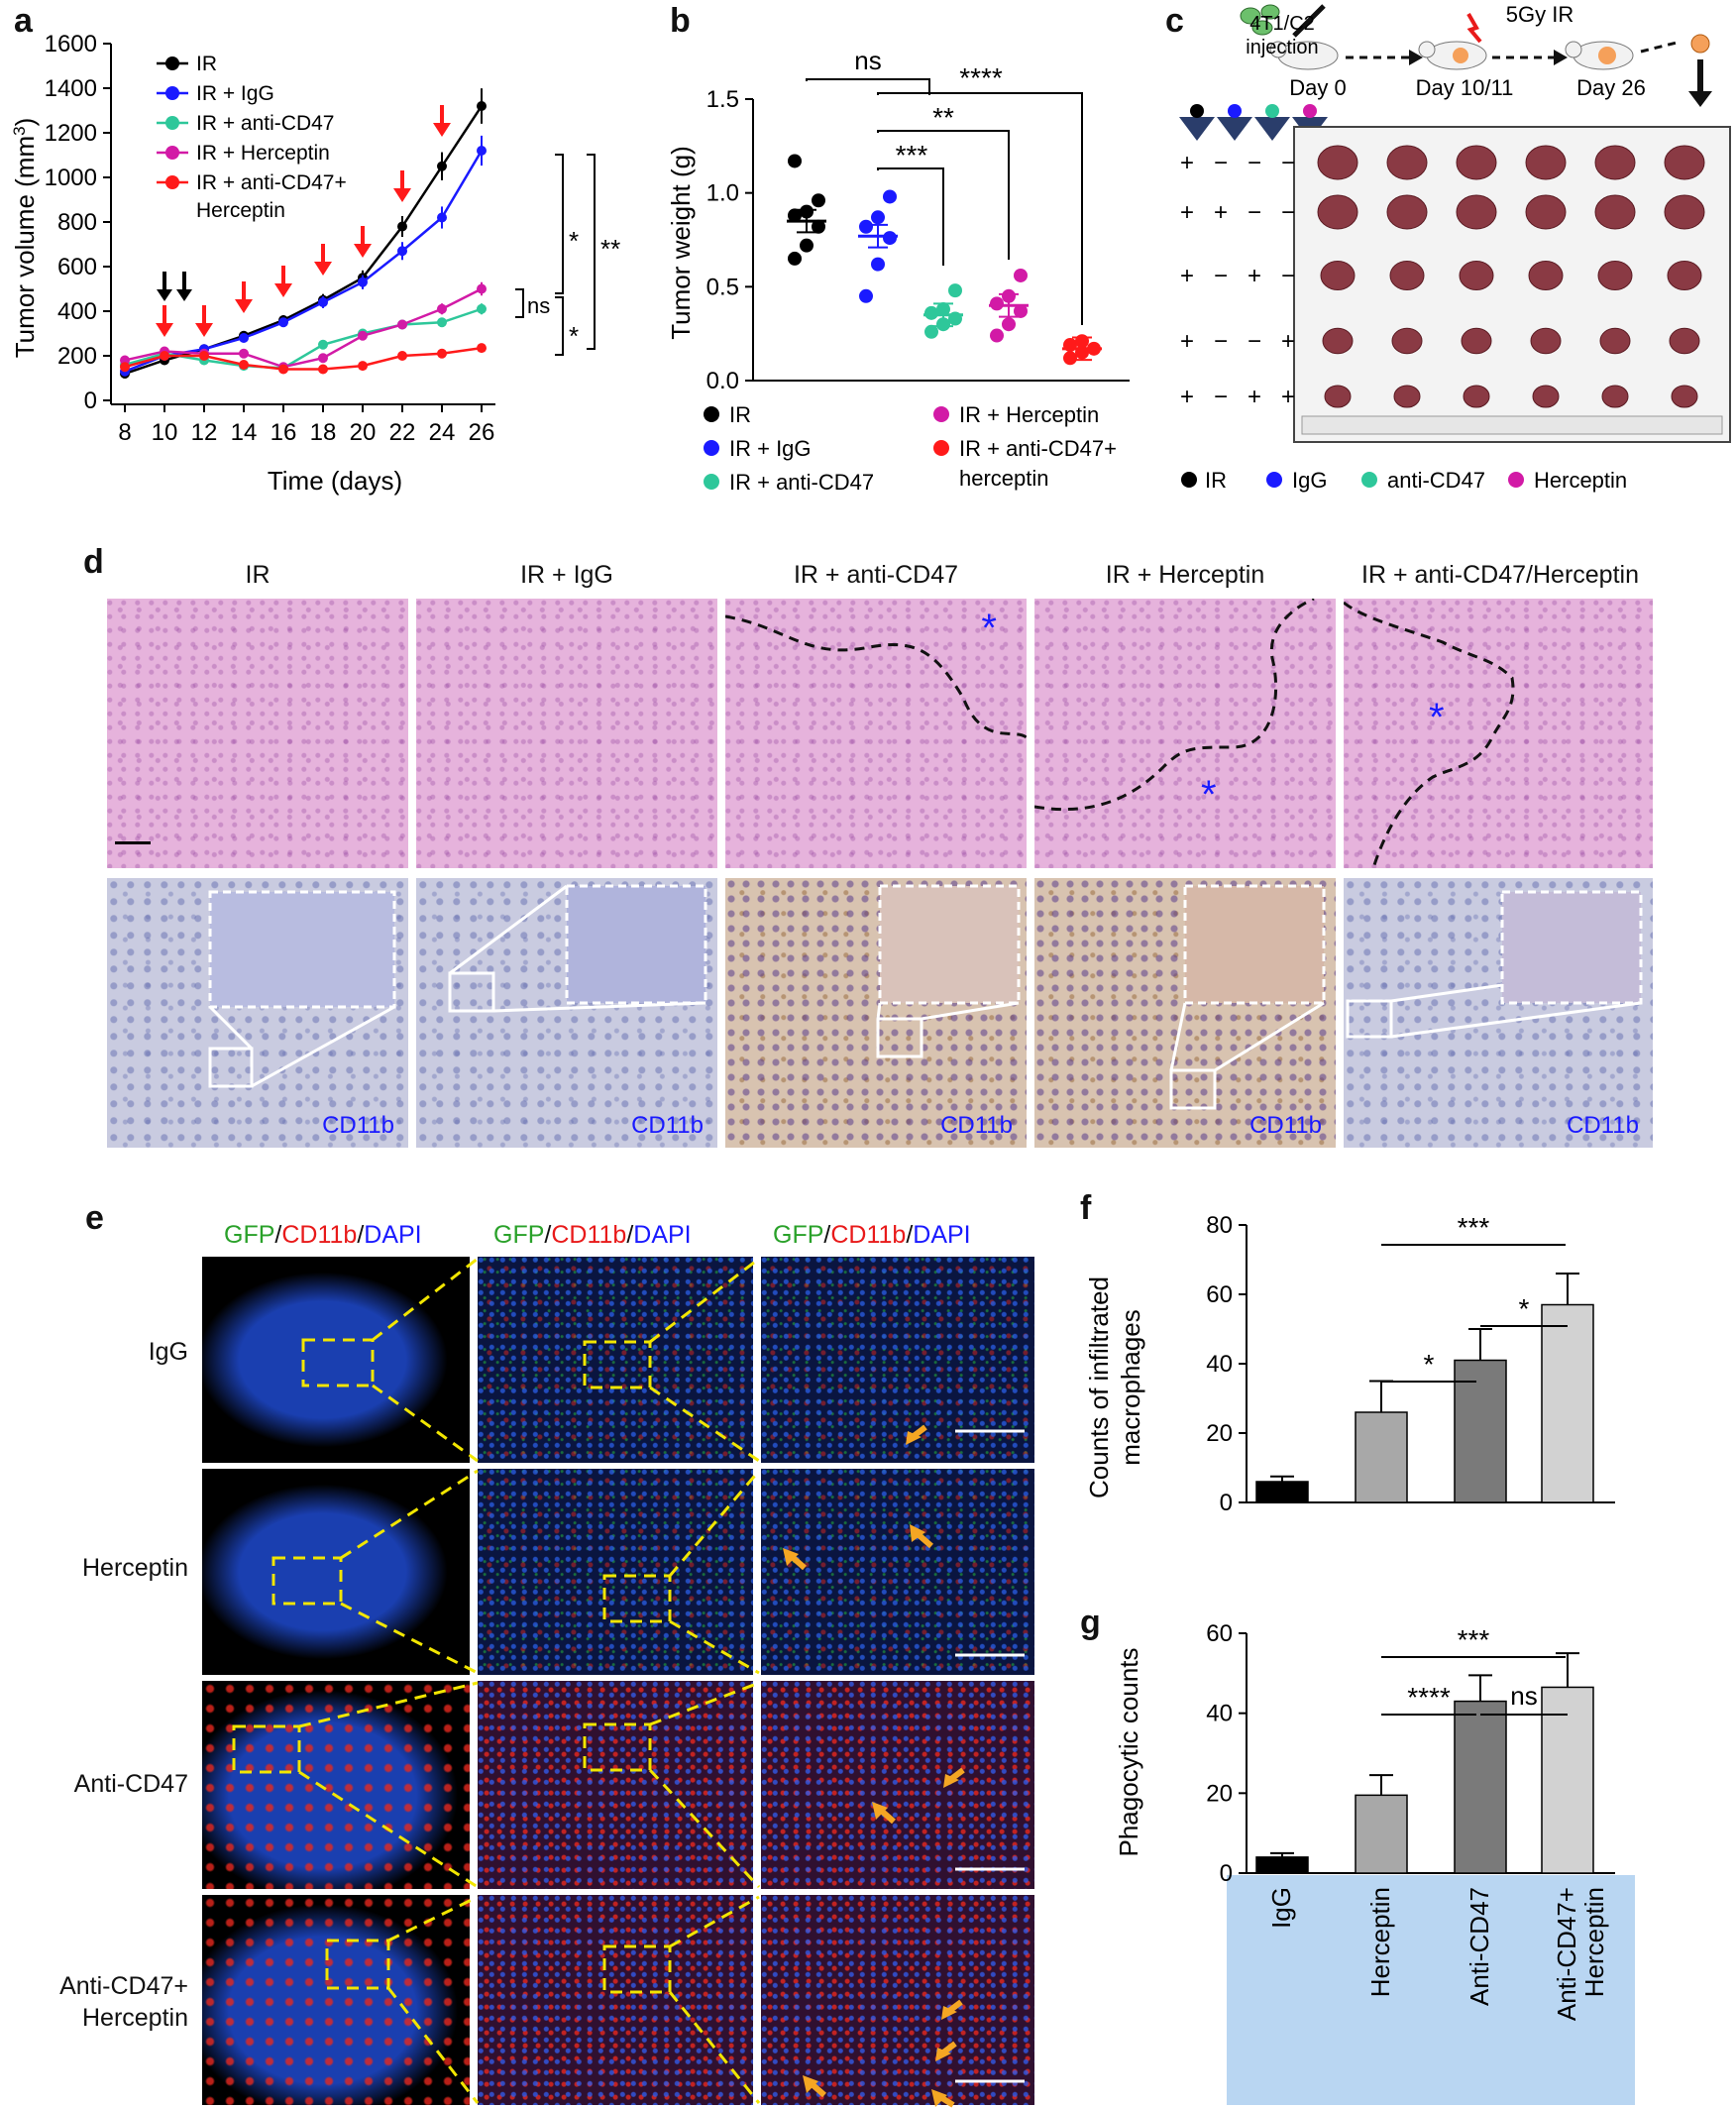  What do you see at coordinates (722, 100) in the screenshot?
I see `ytick-label: 1.5` at bounding box center [722, 100].